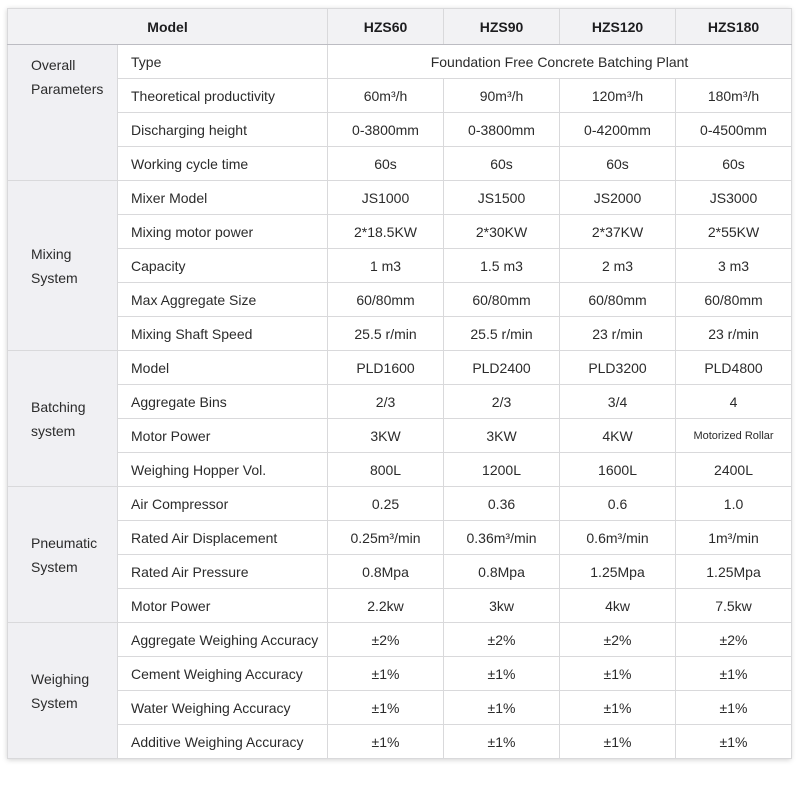 The height and width of the screenshot is (800, 800). What do you see at coordinates (734, 367) in the screenshot?
I see `spec-value: PLD4800` at bounding box center [734, 367].